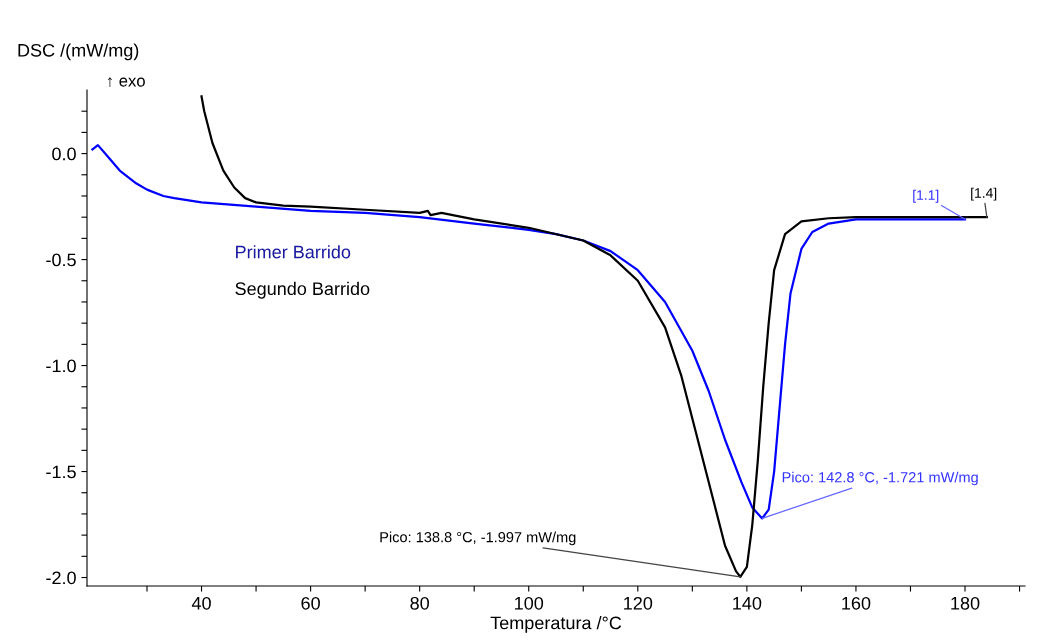  Describe the element at coordinates (556, 624) in the screenshot. I see `x-axis-title: Temperatura /°C` at that location.